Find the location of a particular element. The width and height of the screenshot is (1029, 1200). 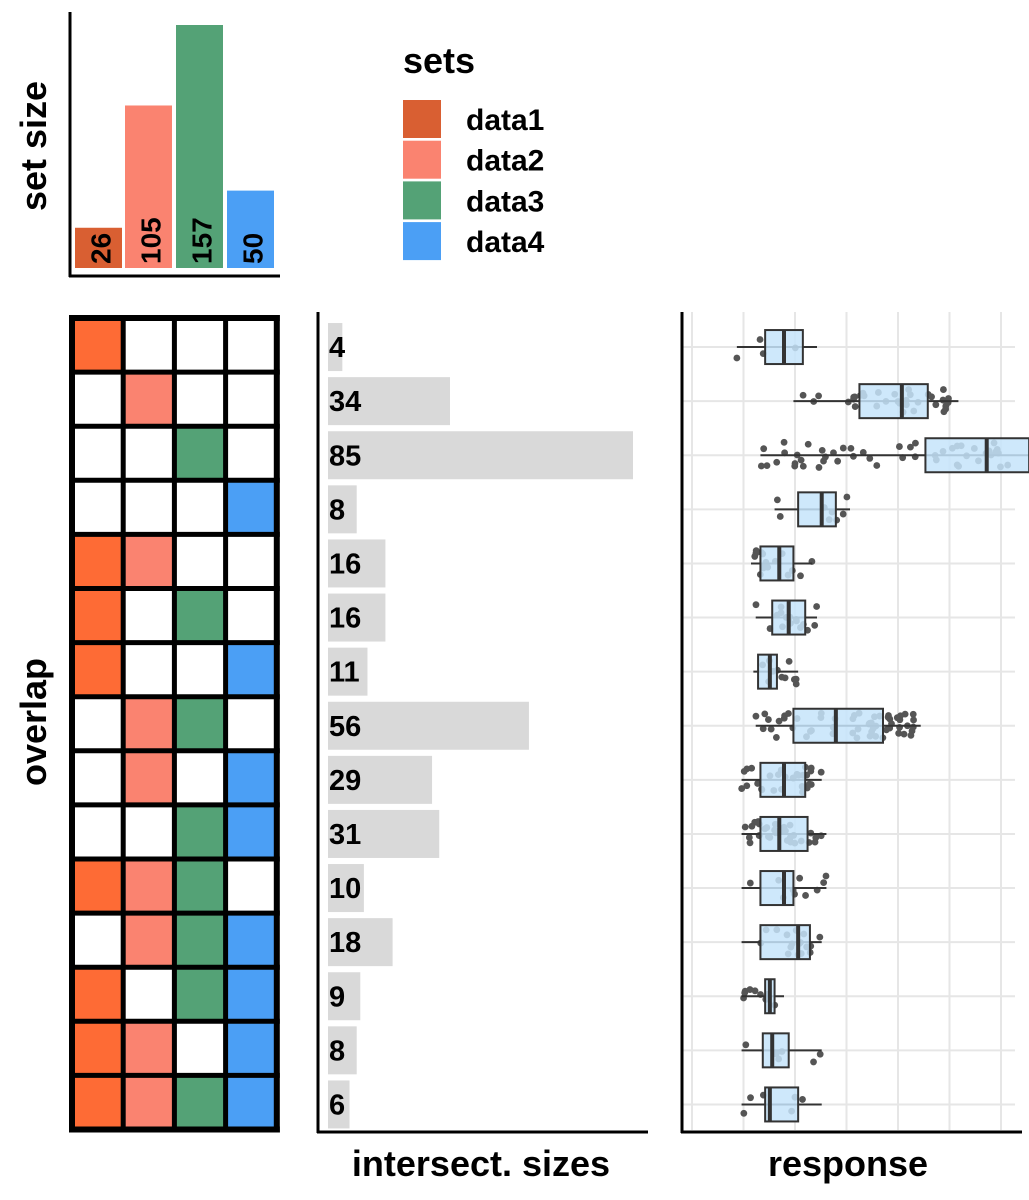

set-size-label-data3: 157 is located at coordinates (202, 240).